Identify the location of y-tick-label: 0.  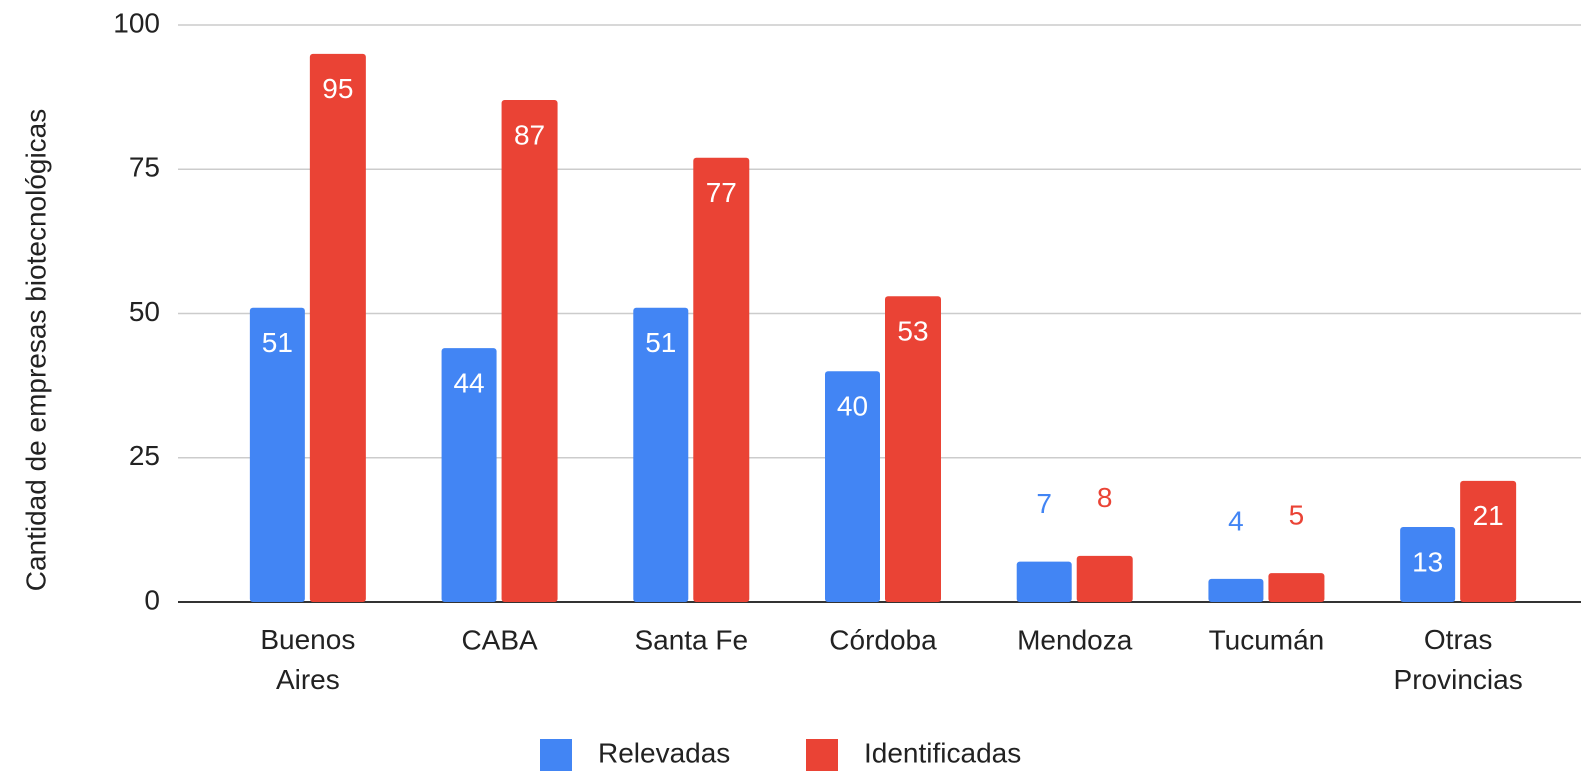
(152, 599).